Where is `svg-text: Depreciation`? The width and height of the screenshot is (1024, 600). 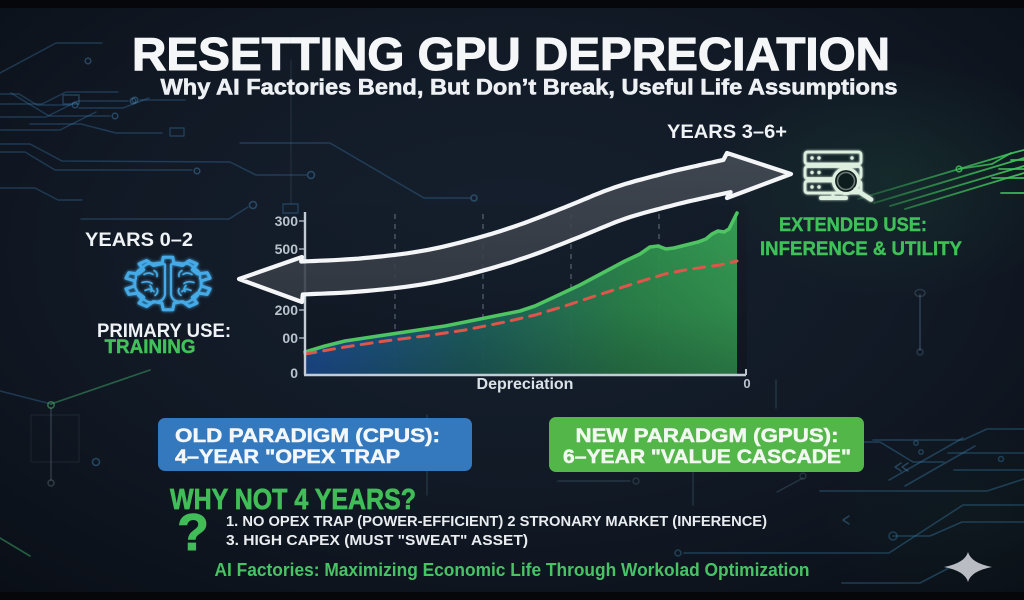
svg-text: Depreciation is located at coordinates (525, 384).